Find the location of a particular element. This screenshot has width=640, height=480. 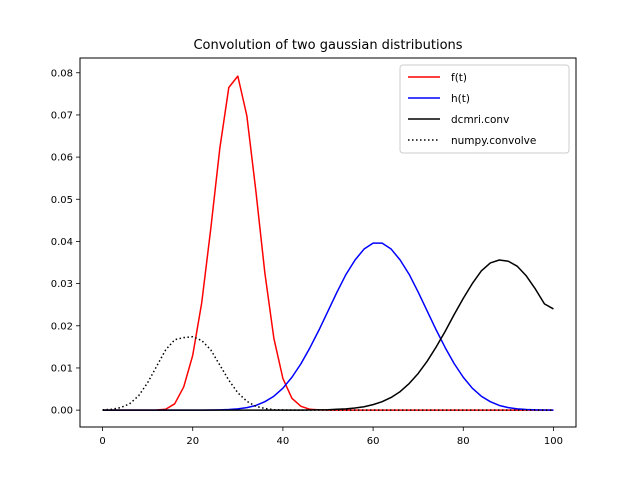

y-axis: 0.00 0.01 0.02 0.03 0.04 0.05 0.06 0.07 0.08 is located at coordinates (65, 242).